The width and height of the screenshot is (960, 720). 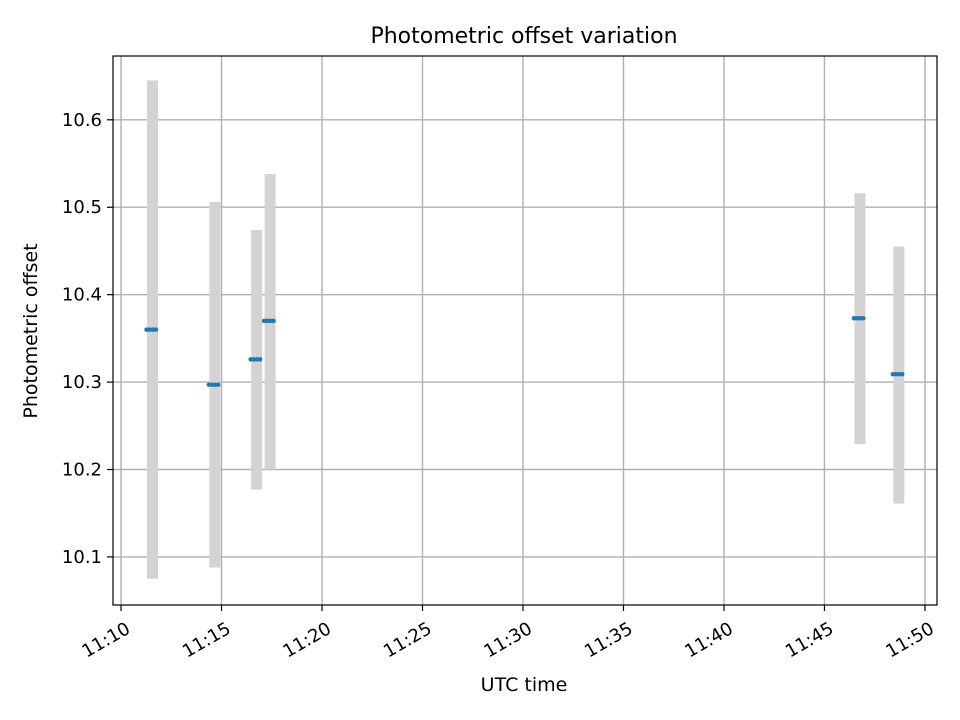 I want to click on x-tick-label: 11:15, so click(x=206, y=640).